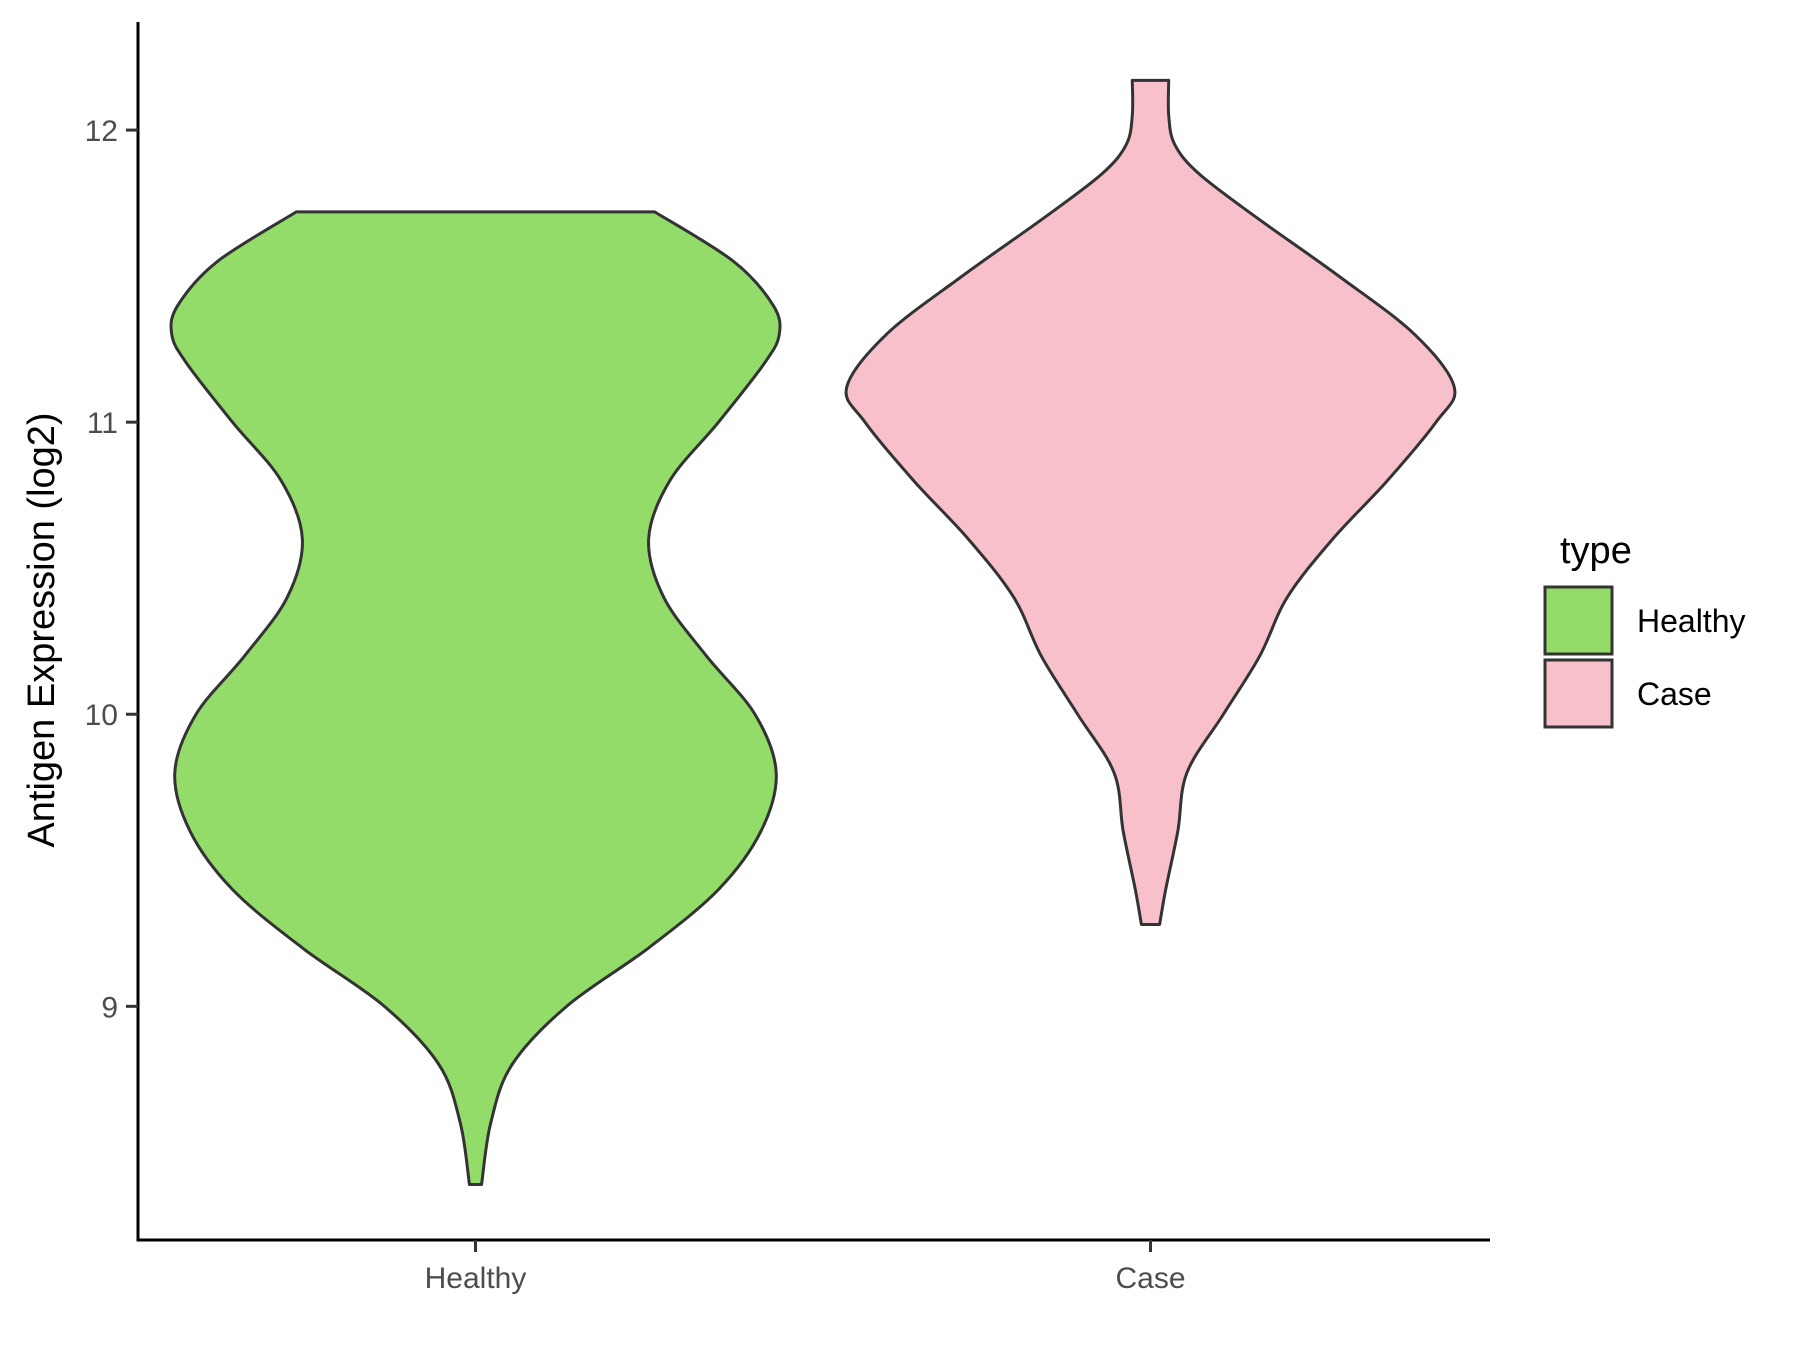 Image resolution: width=1800 pixels, height=1350 pixels. What do you see at coordinates (805, 1267) in the screenshot?
I see `x-axis-ticks: Healthy Case` at bounding box center [805, 1267].